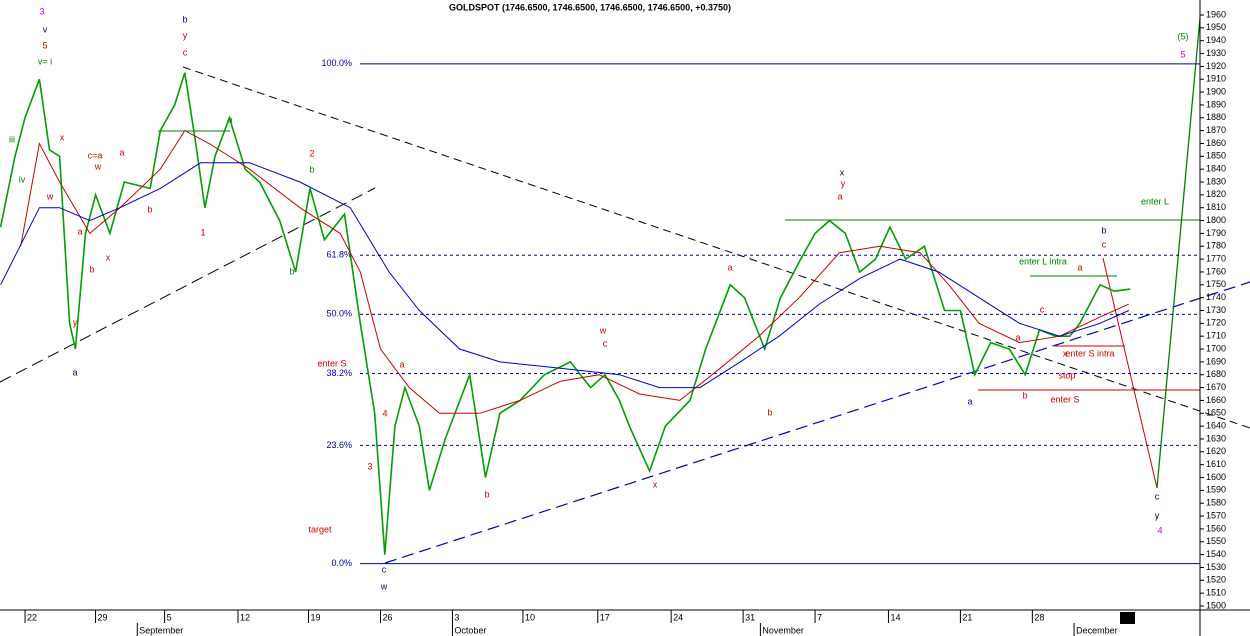  Describe the element at coordinates (1216, 258) in the screenshot. I see `y-tick-label: 1770` at that location.